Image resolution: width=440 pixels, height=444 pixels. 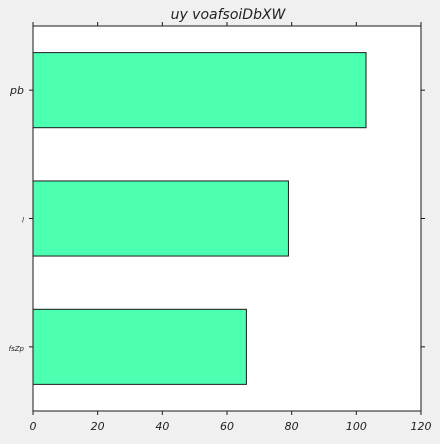 I want to click on chart-title: uy voafsoiDbXW, so click(x=229, y=15).